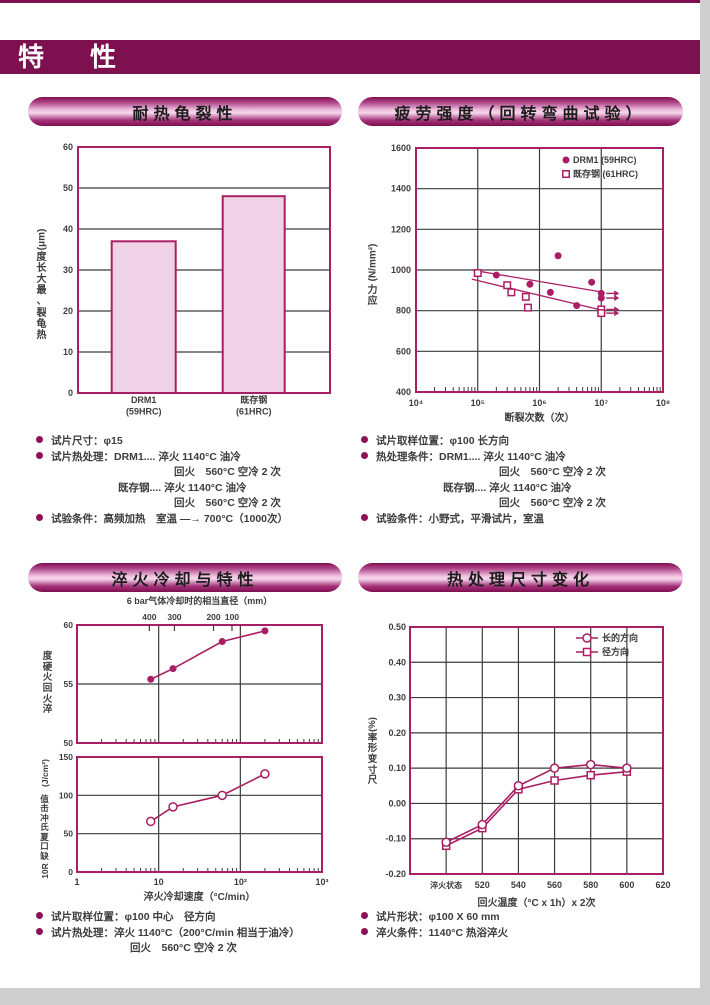 This screenshot has width=710, height=1005. I want to click on trend-lines, so click(537, 290).